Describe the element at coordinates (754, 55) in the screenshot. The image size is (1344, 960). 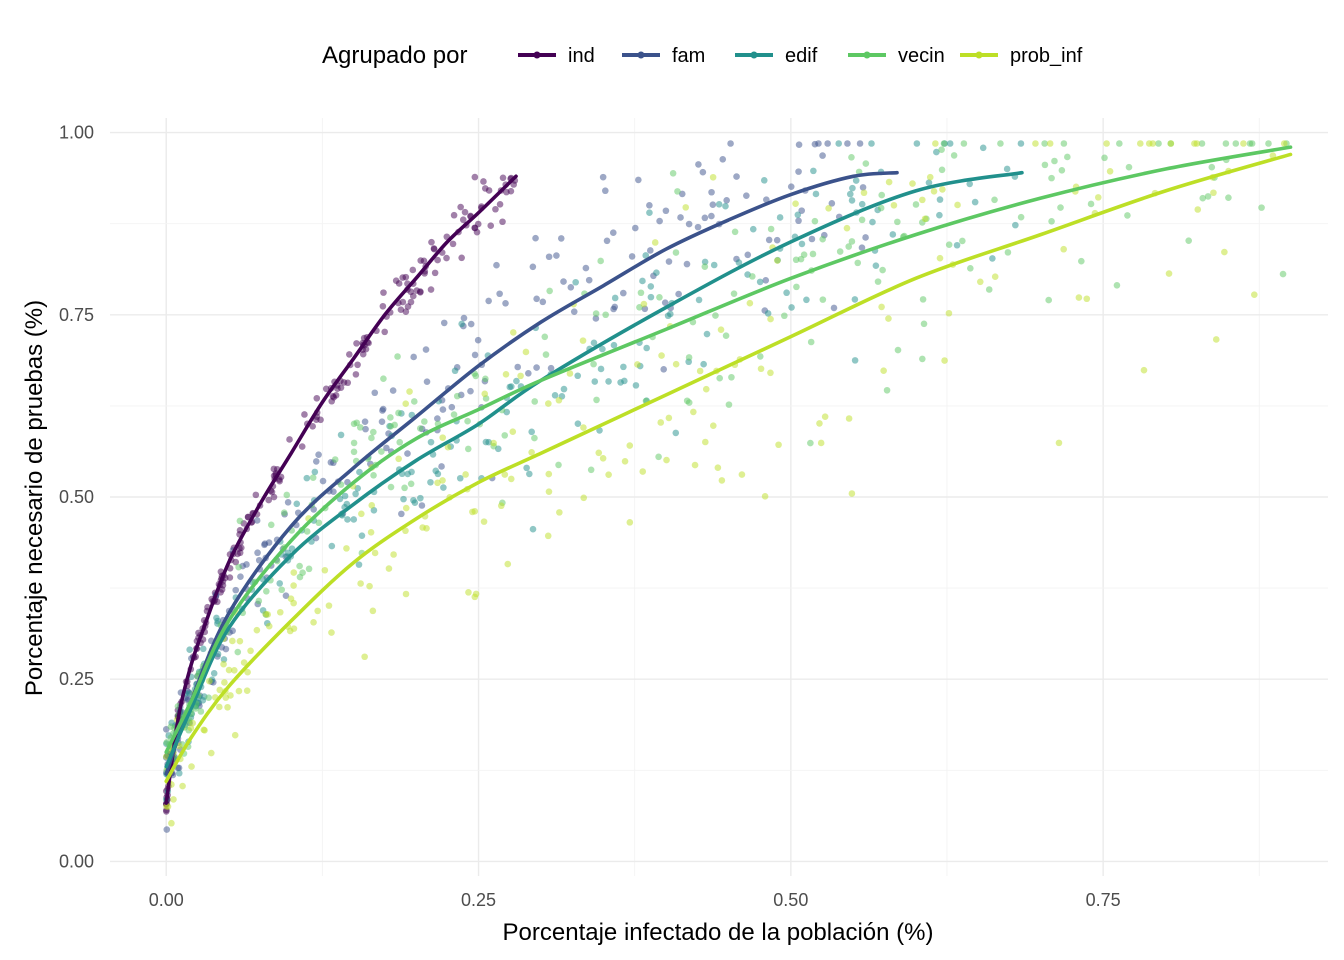
I see `legend-dot-edif` at that location.